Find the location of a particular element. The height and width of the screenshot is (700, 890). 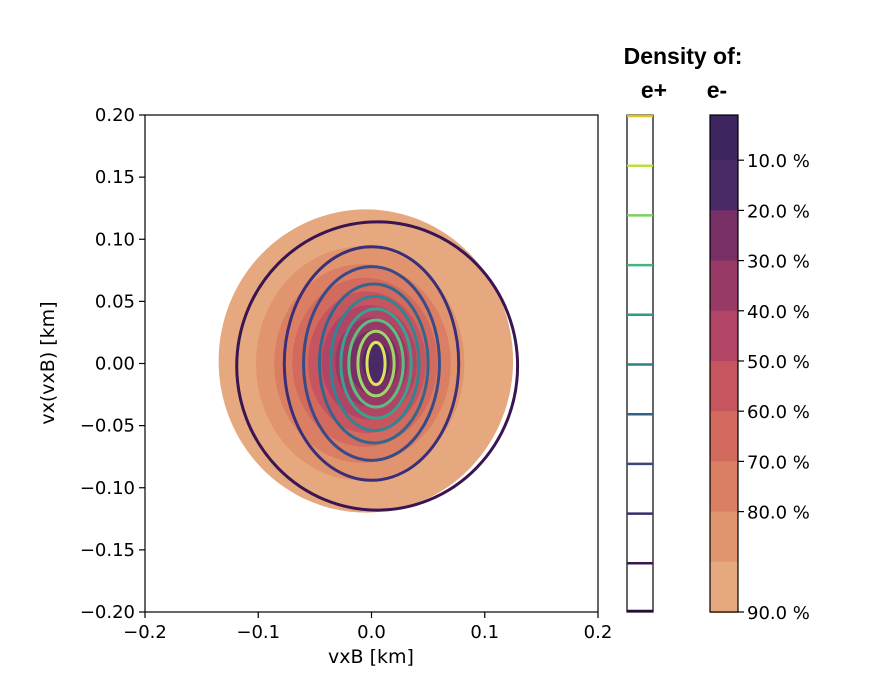

y-tick-label: 0.15 is located at coordinates (115, 177).